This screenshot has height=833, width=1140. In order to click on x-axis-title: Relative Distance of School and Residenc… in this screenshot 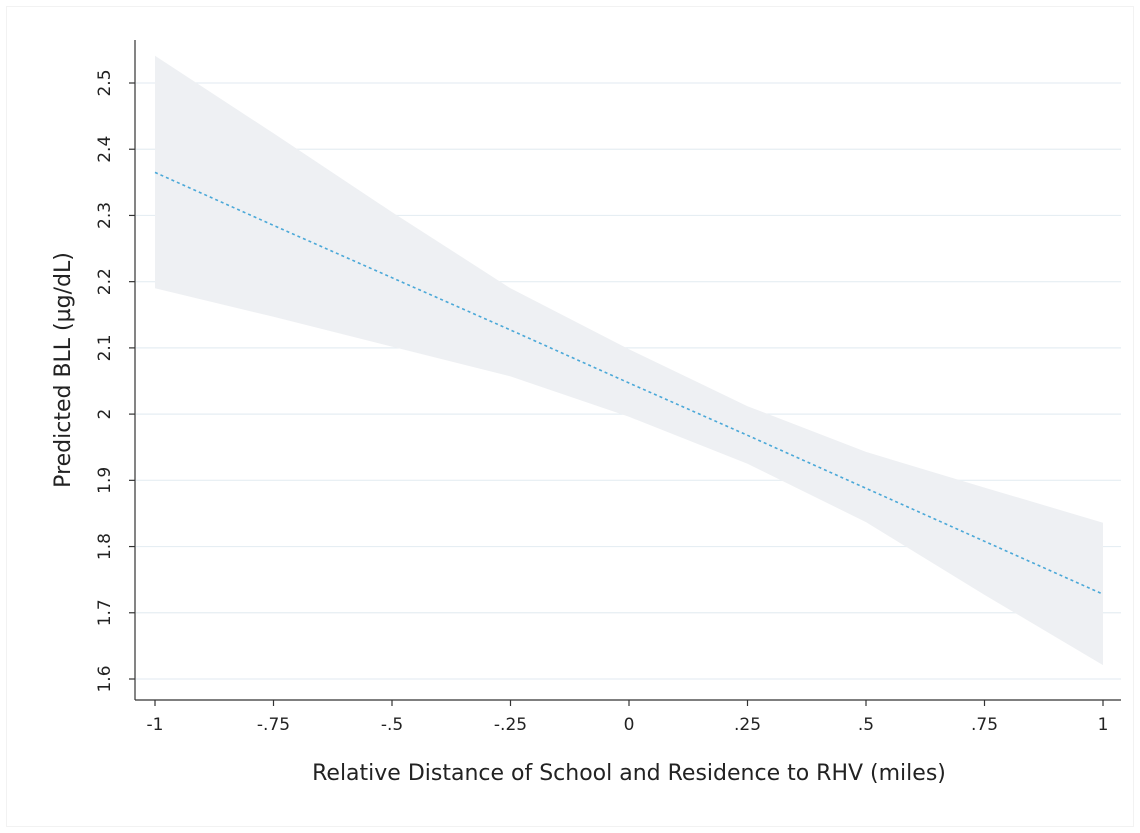, I will do `click(629, 773)`.